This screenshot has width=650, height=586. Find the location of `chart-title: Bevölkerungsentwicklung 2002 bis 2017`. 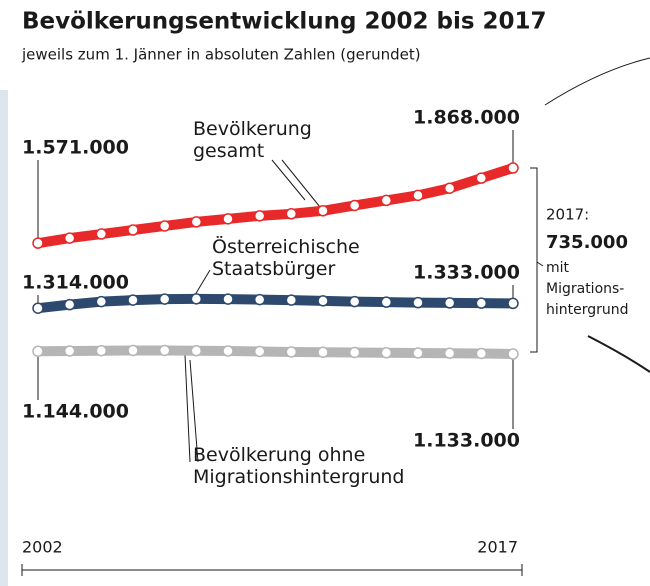

chart-title: Bevölkerungsentwicklung 2002 bis 2017 is located at coordinates (284, 22).